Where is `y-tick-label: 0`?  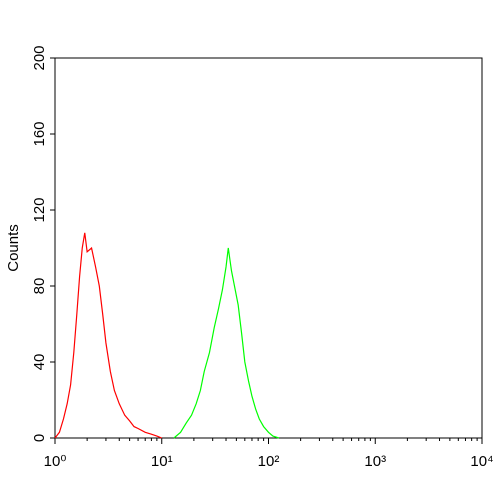 y-tick-label: 0 is located at coordinates (39, 438).